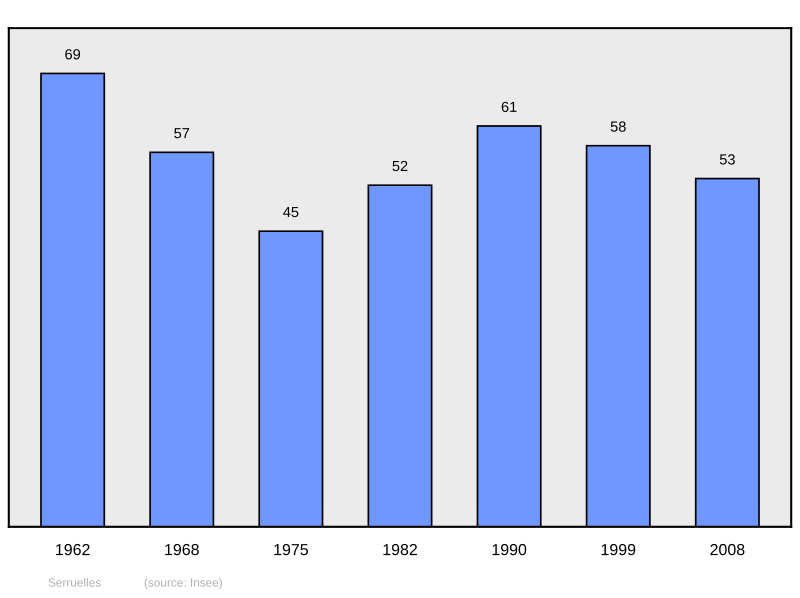 Image resolution: width=800 pixels, height=598 pixels. Describe the element at coordinates (509, 107) in the screenshot. I see `data-label: 61` at that location.